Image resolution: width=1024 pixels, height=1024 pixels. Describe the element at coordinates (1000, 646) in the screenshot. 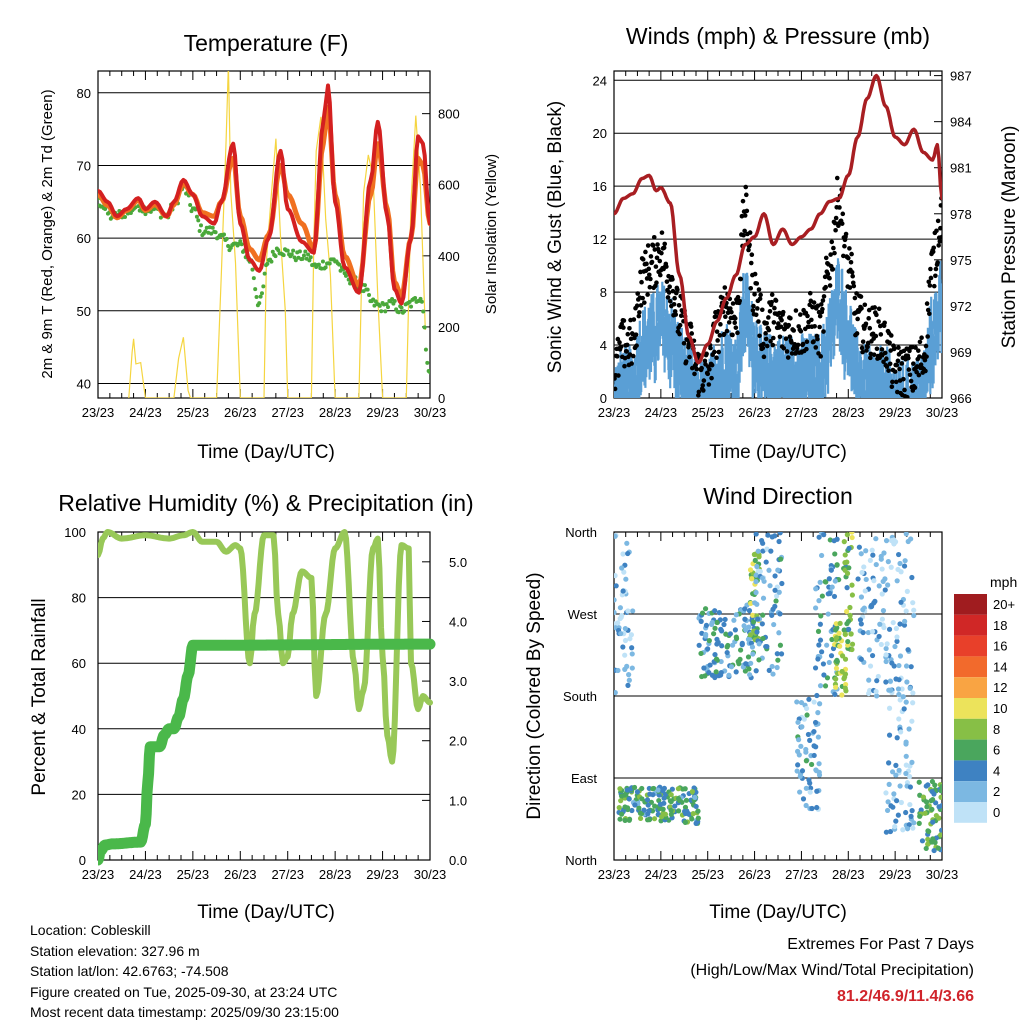

I see `legend-label: 16` at that location.